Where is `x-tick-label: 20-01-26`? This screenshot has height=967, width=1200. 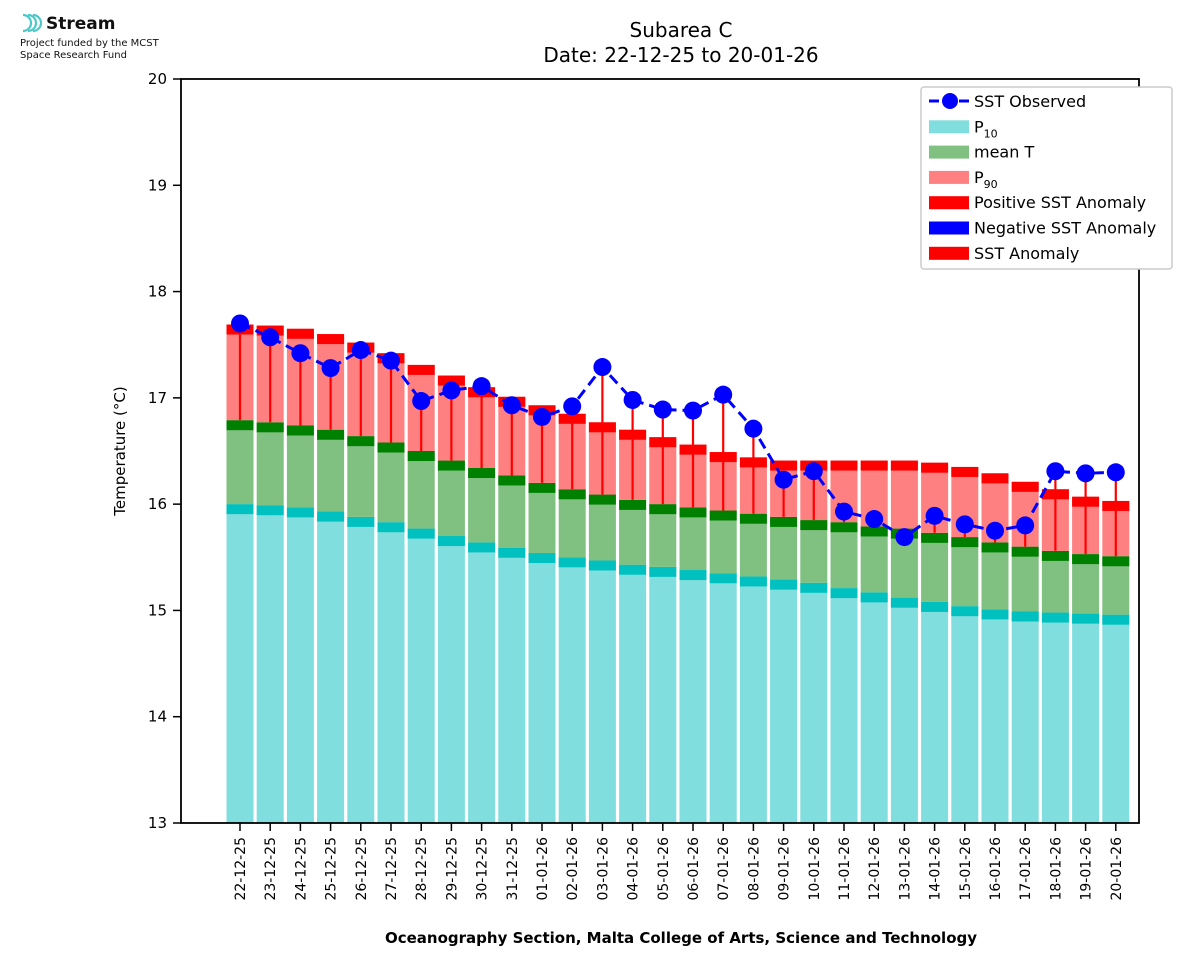
x-tick-label: 20-01-26 is located at coordinates (1117, 869).